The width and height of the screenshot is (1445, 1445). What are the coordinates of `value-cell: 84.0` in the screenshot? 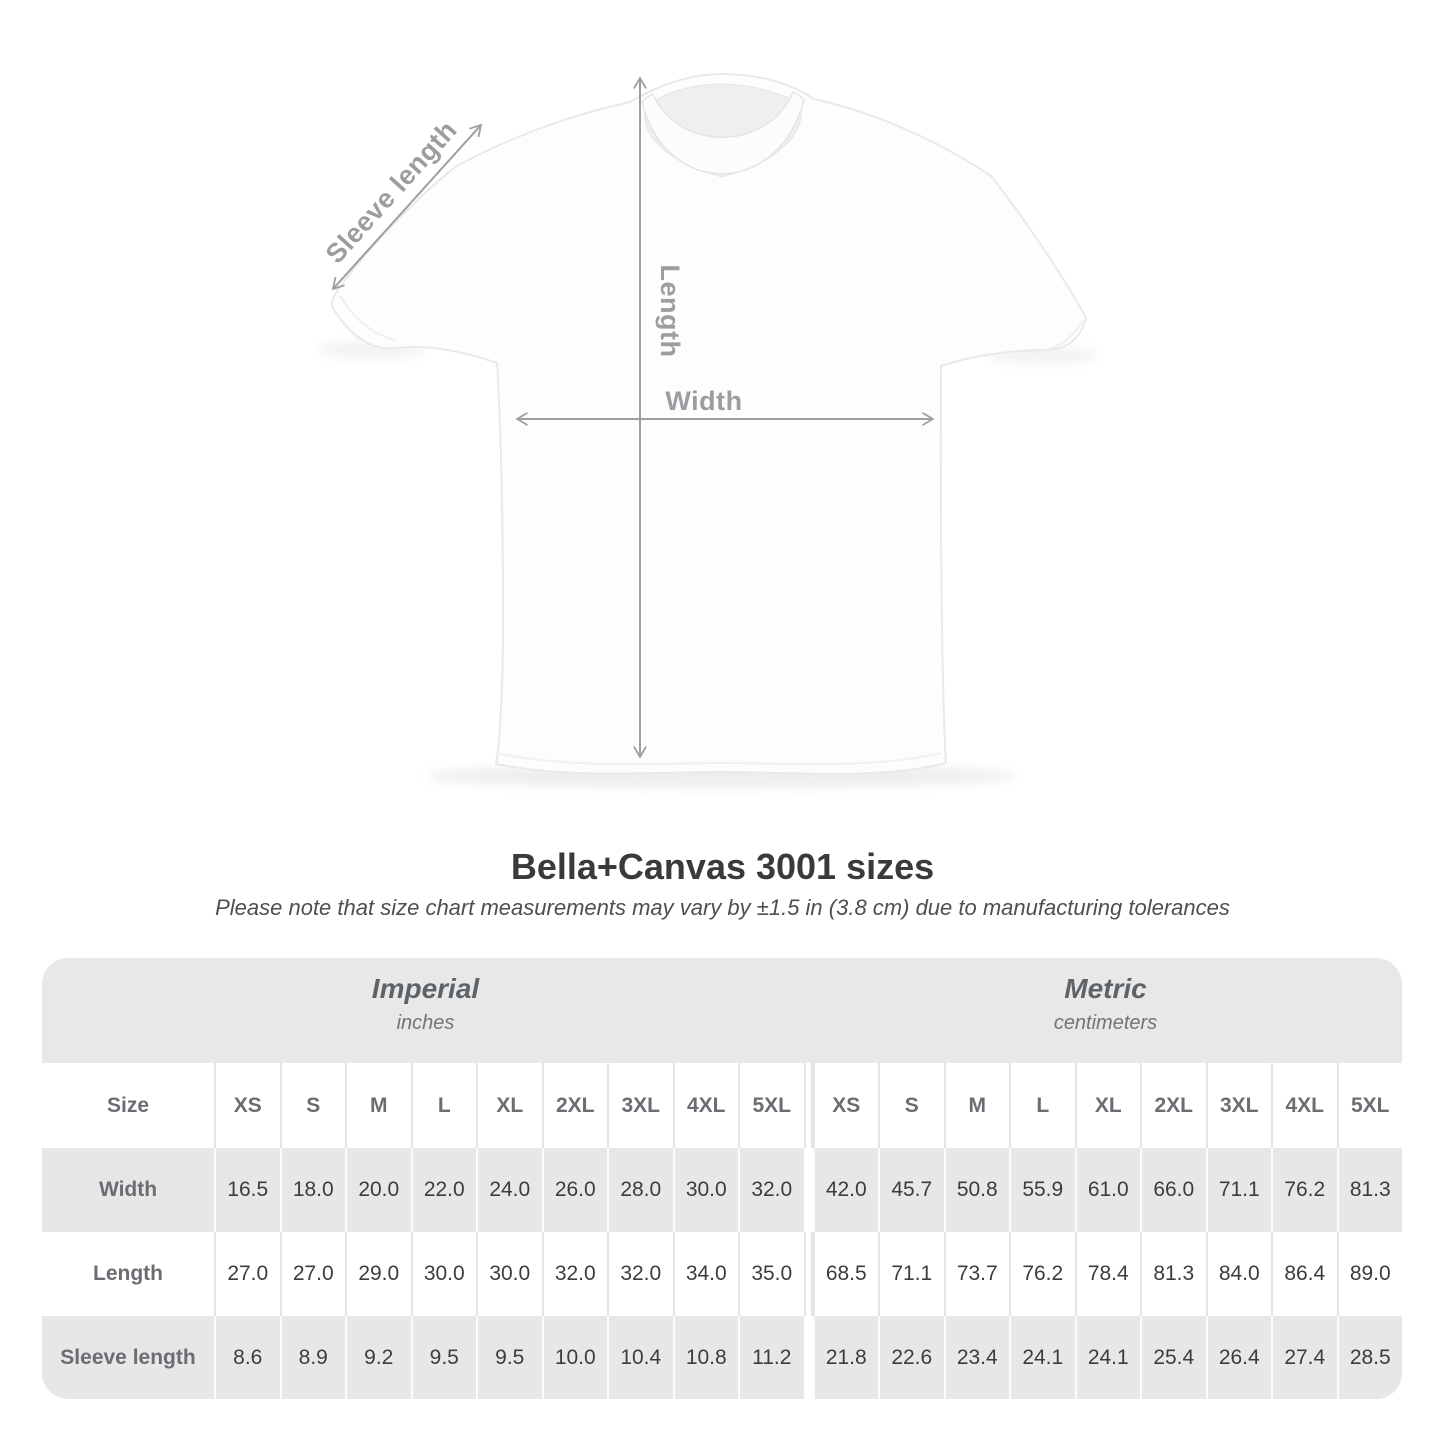 It's located at (1238, 1274).